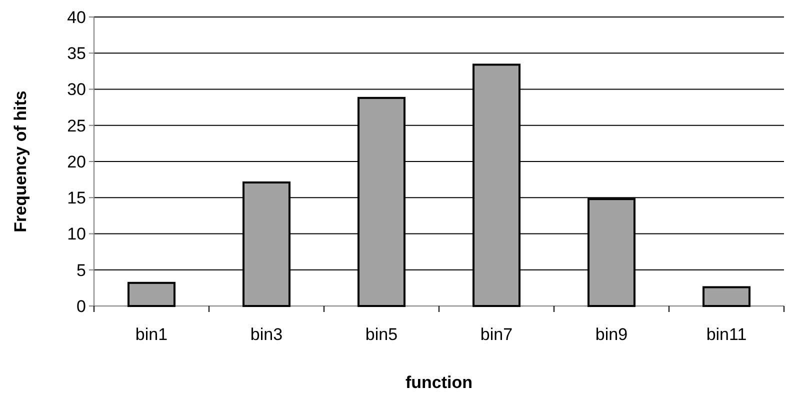 The height and width of the screenshot is (400, 786). I want to click on x-axis-title: function, so click(439, 382).